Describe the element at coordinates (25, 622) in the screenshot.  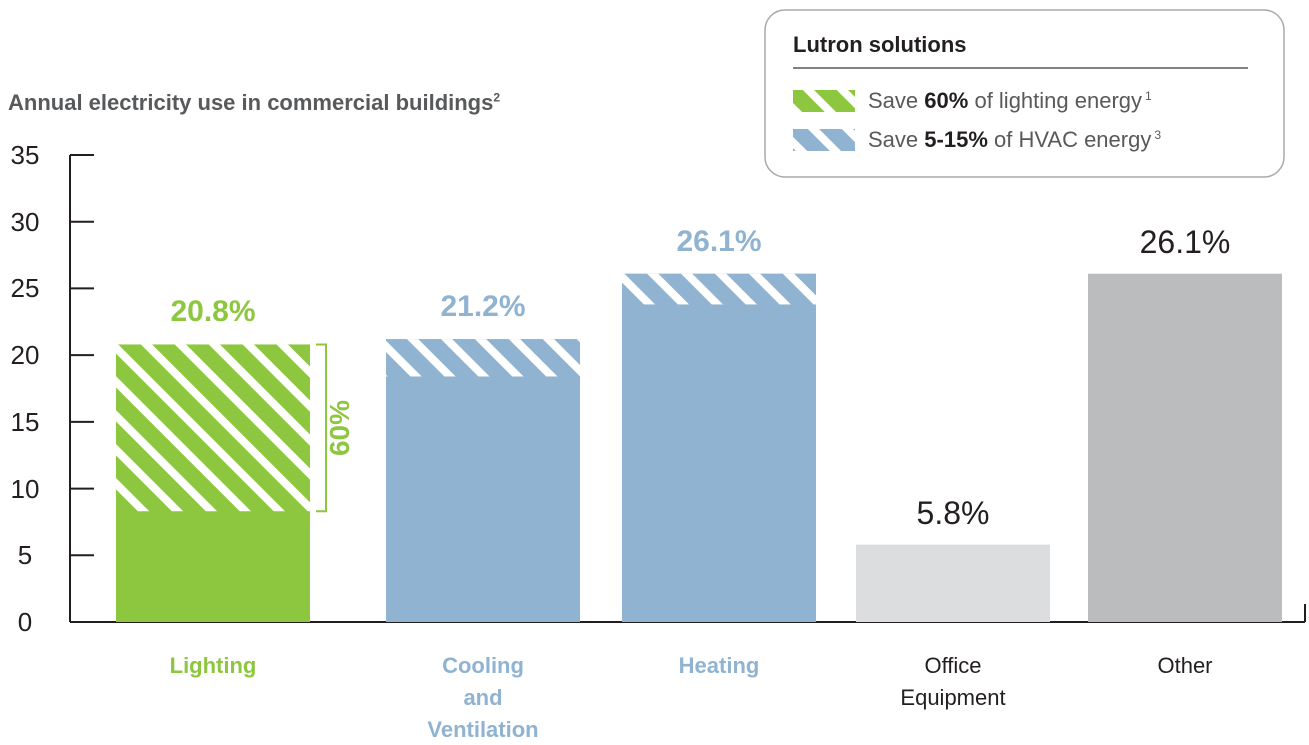
I see `y-tick-label: 0` at that location.